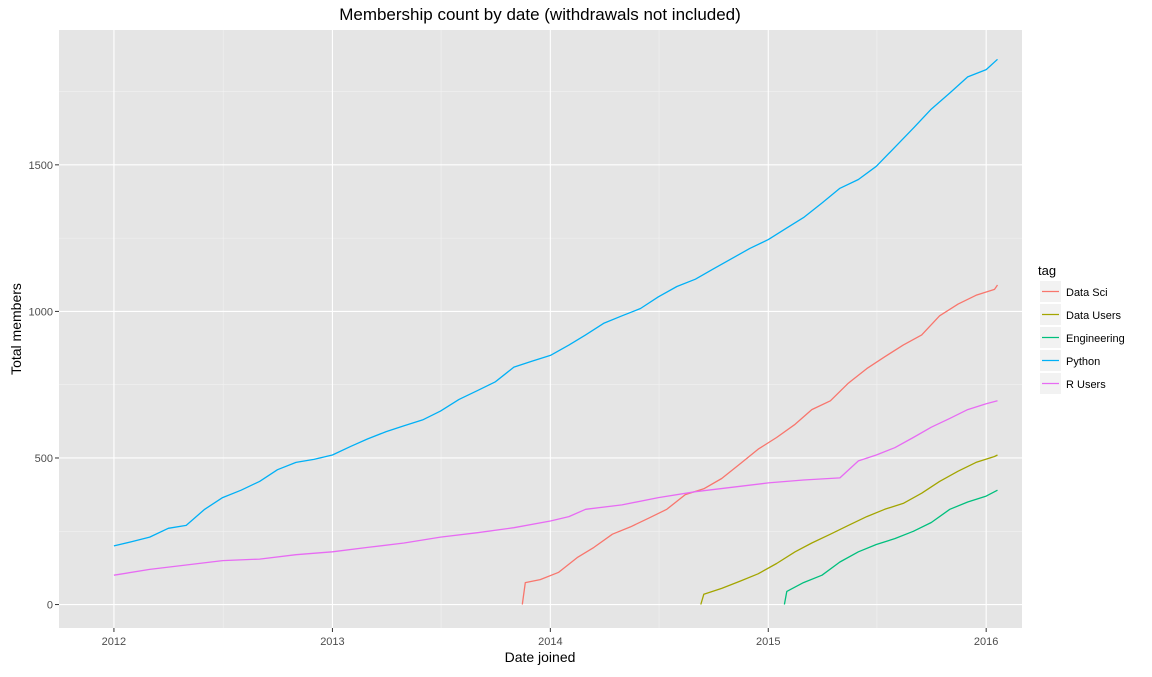 This screenshot has height=677, width=1152. Describe the element at coordinates (1086, 385) in the screenshot. I see `legend-label: R Users` at that location.